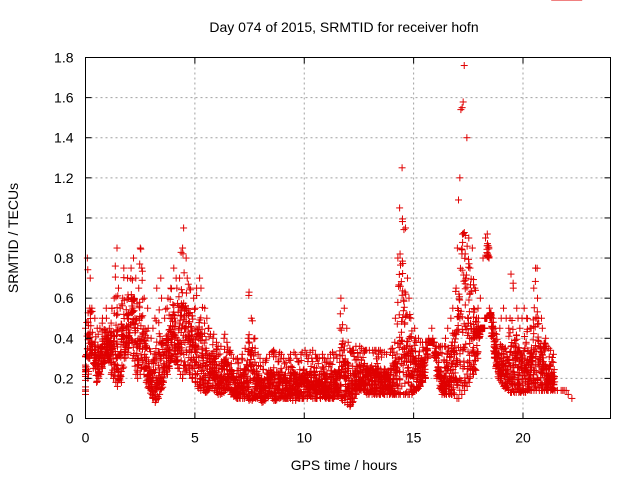 This screenshot has height=480, width=640. Describe the element at coordinates (306, 438) in the screenshot. I see `x-tick-labels: 0 5 10 15 20` at that location.